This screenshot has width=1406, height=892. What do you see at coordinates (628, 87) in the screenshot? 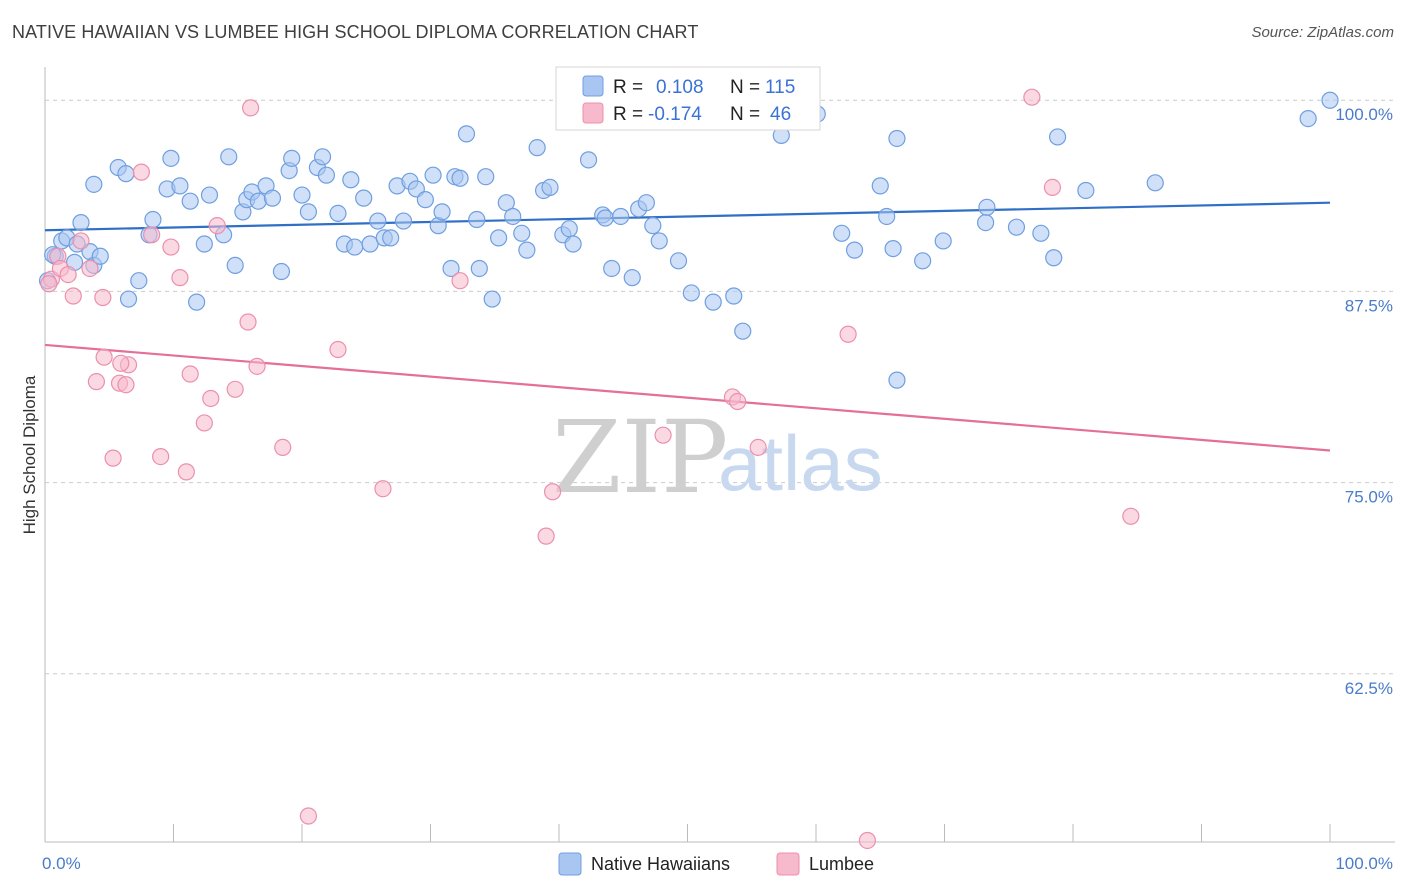
I see `legend-r-label-1: R =` at bounding box center [628, 87].